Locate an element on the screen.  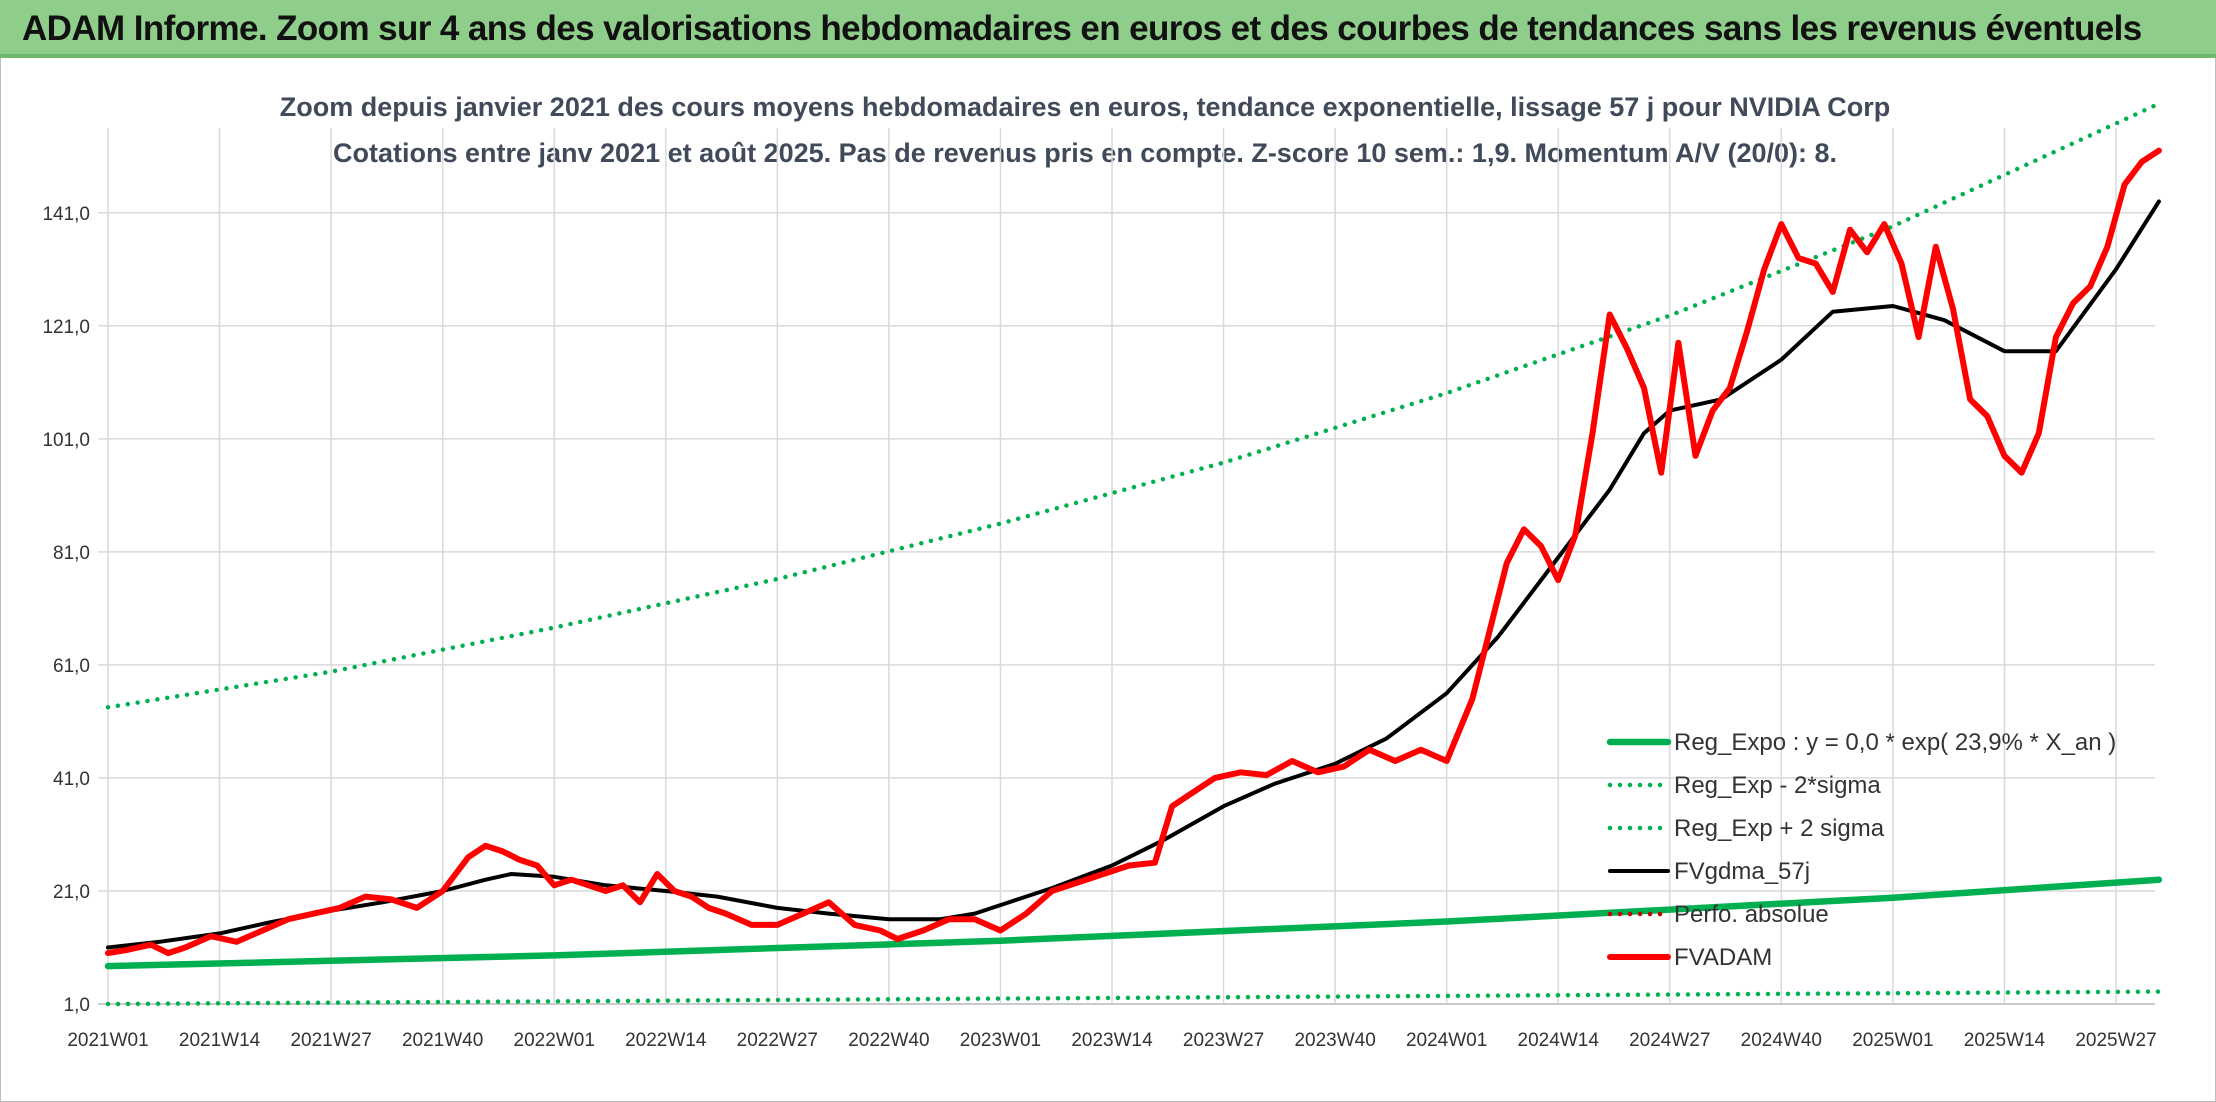
x-tick-label: 2021W01 is located at coordinates (107, 1040).